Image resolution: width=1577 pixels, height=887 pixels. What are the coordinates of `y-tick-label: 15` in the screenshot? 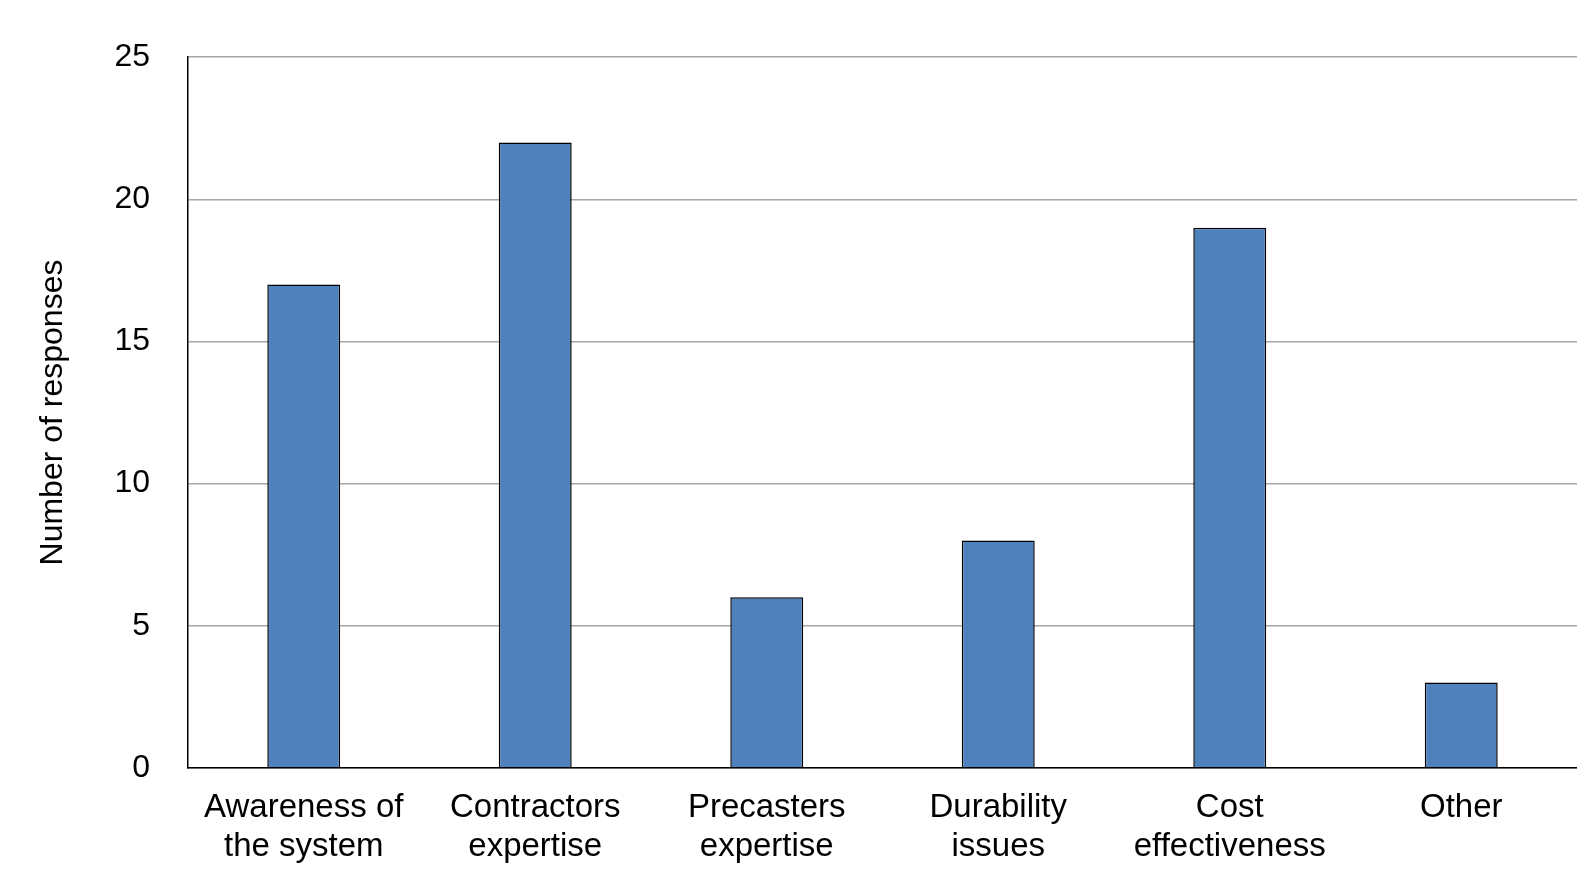 It's located at (132, 339).